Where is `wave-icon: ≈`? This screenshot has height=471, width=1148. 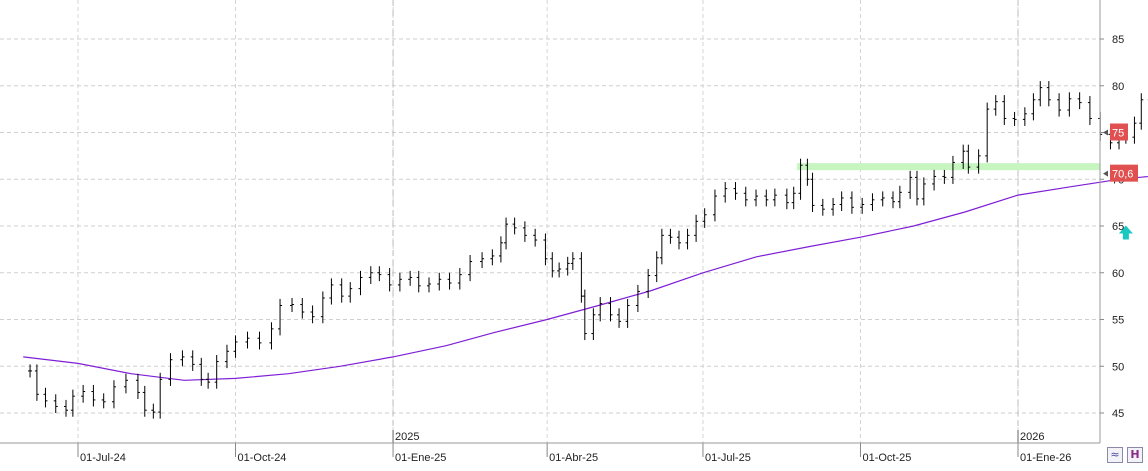
wave-icon: ≈ is located at coordinates (1115, 455).